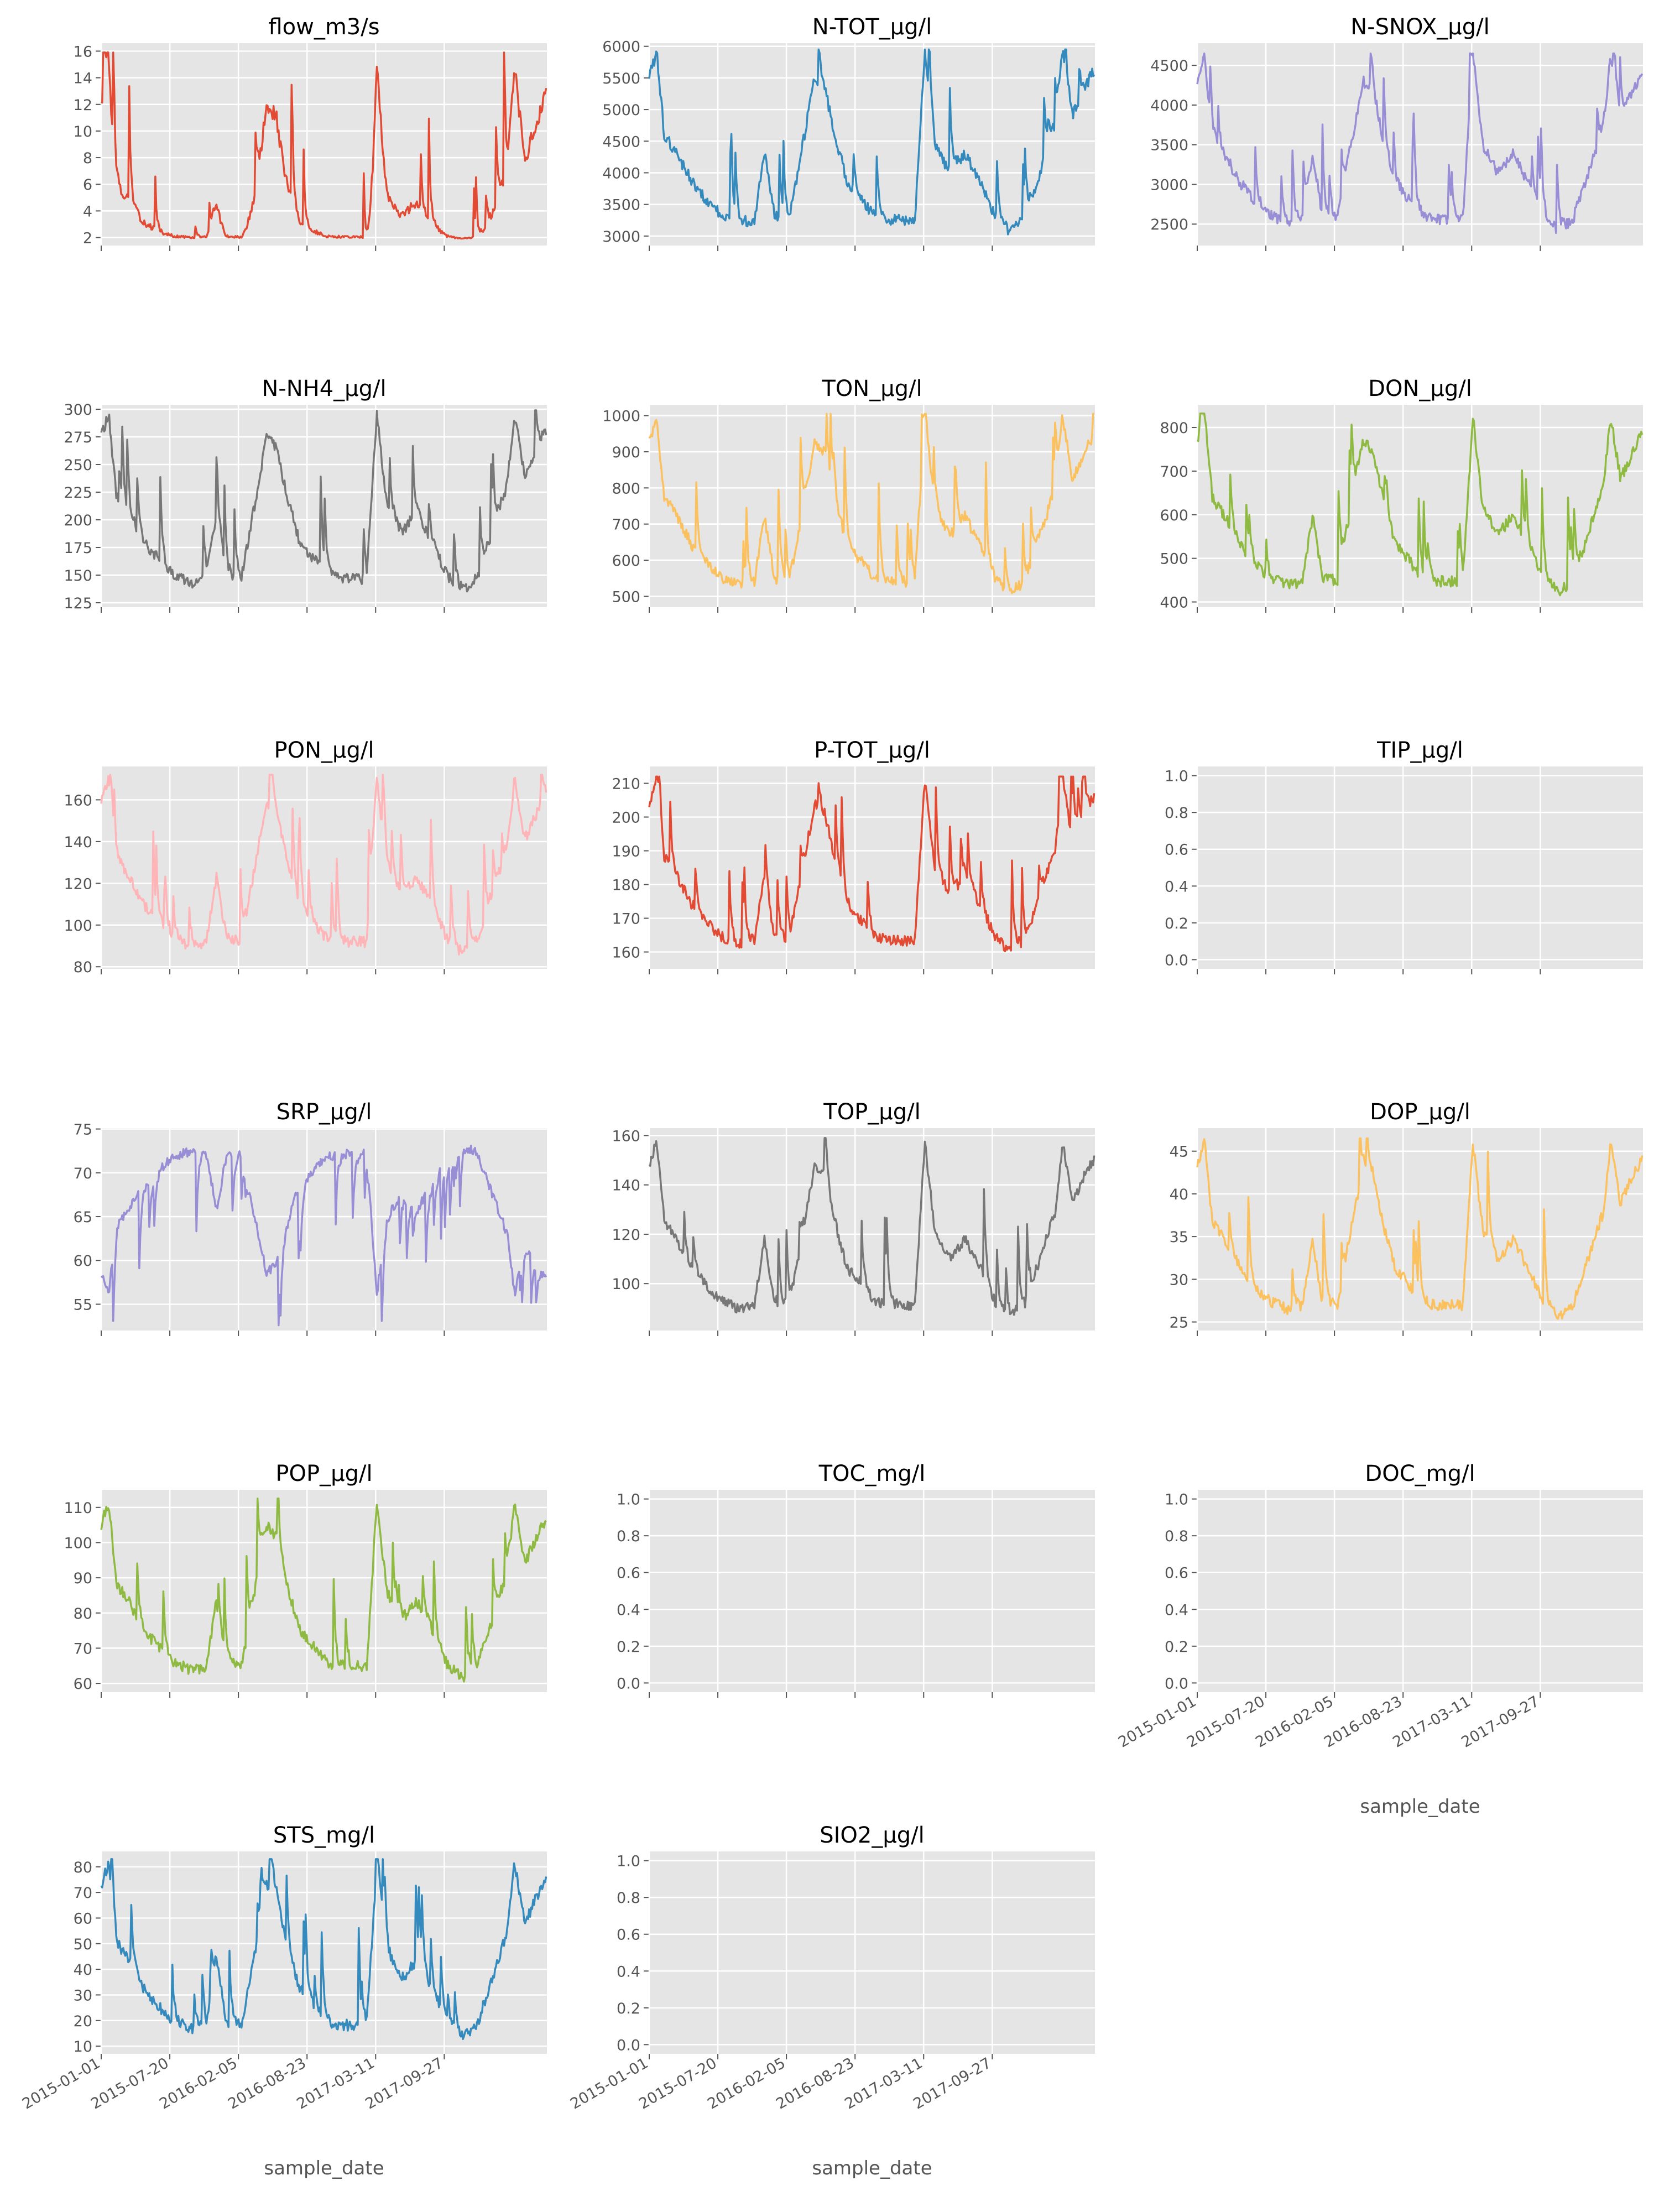 The width and height of the screenshot is (1659, 2212). I want to click on subplot-1: 2 4 6 8 10 12 14 16 flow_m3/s, so click(311, 133).